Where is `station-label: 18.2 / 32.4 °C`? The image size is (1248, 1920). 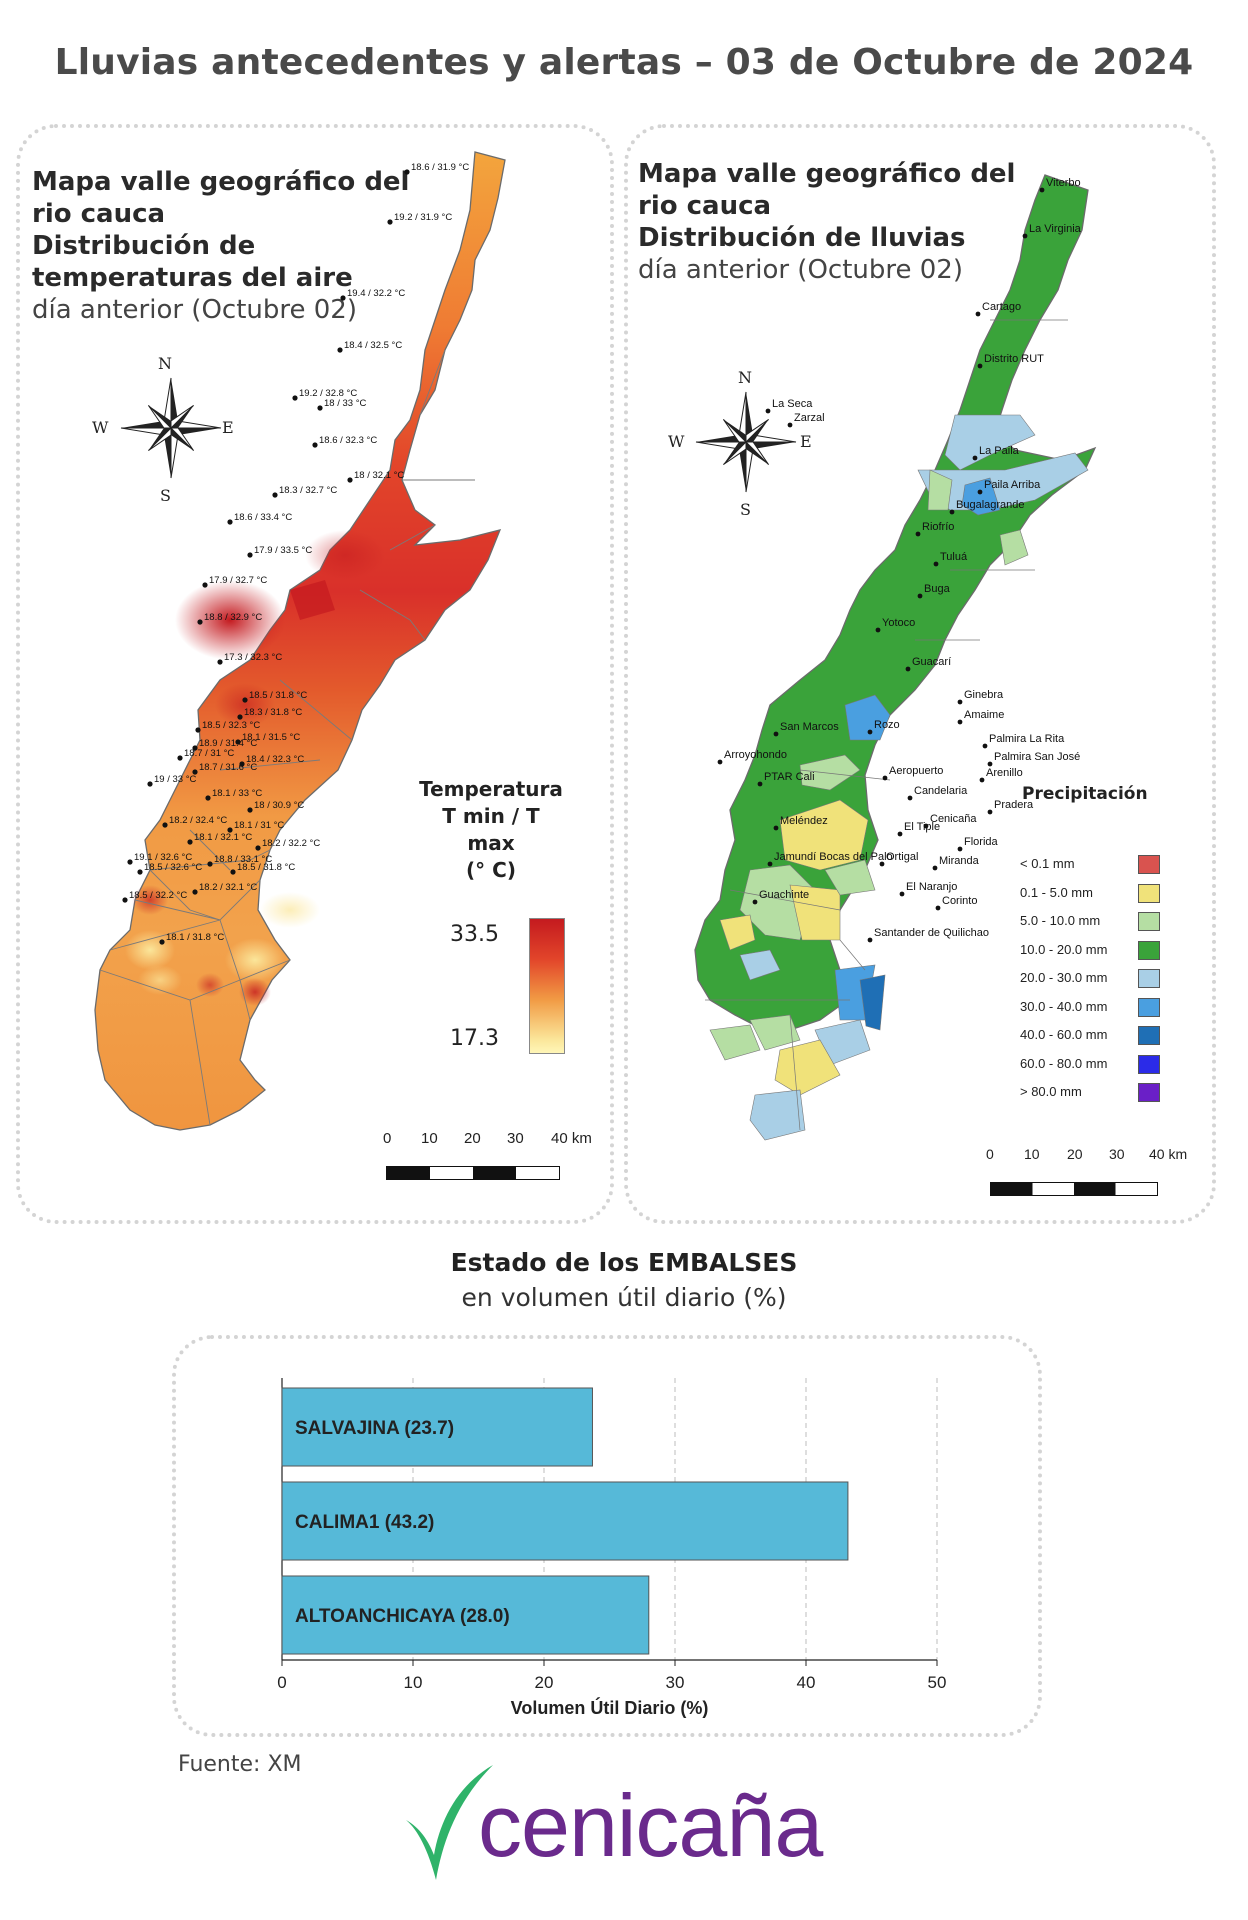 station-label: 18.2 / 32.4 °C is located at coordinates (198, 820).